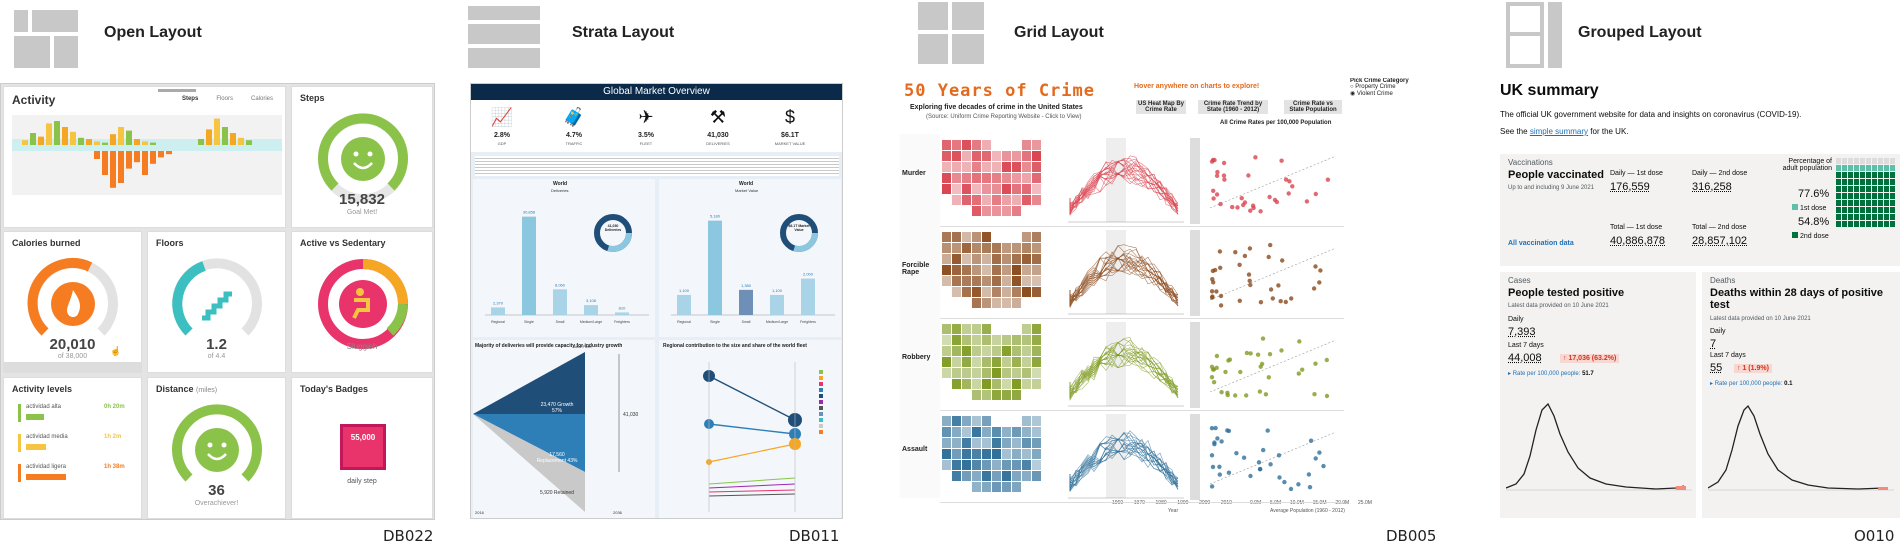 The width and height of the screenshot is (1902, 554). What do you see at coordinates (1751, 384) in the screenshot?
I see `deaths-rate: ▸ Rate per 100,000 people: 0.1` at bounding box center [1751, 384].